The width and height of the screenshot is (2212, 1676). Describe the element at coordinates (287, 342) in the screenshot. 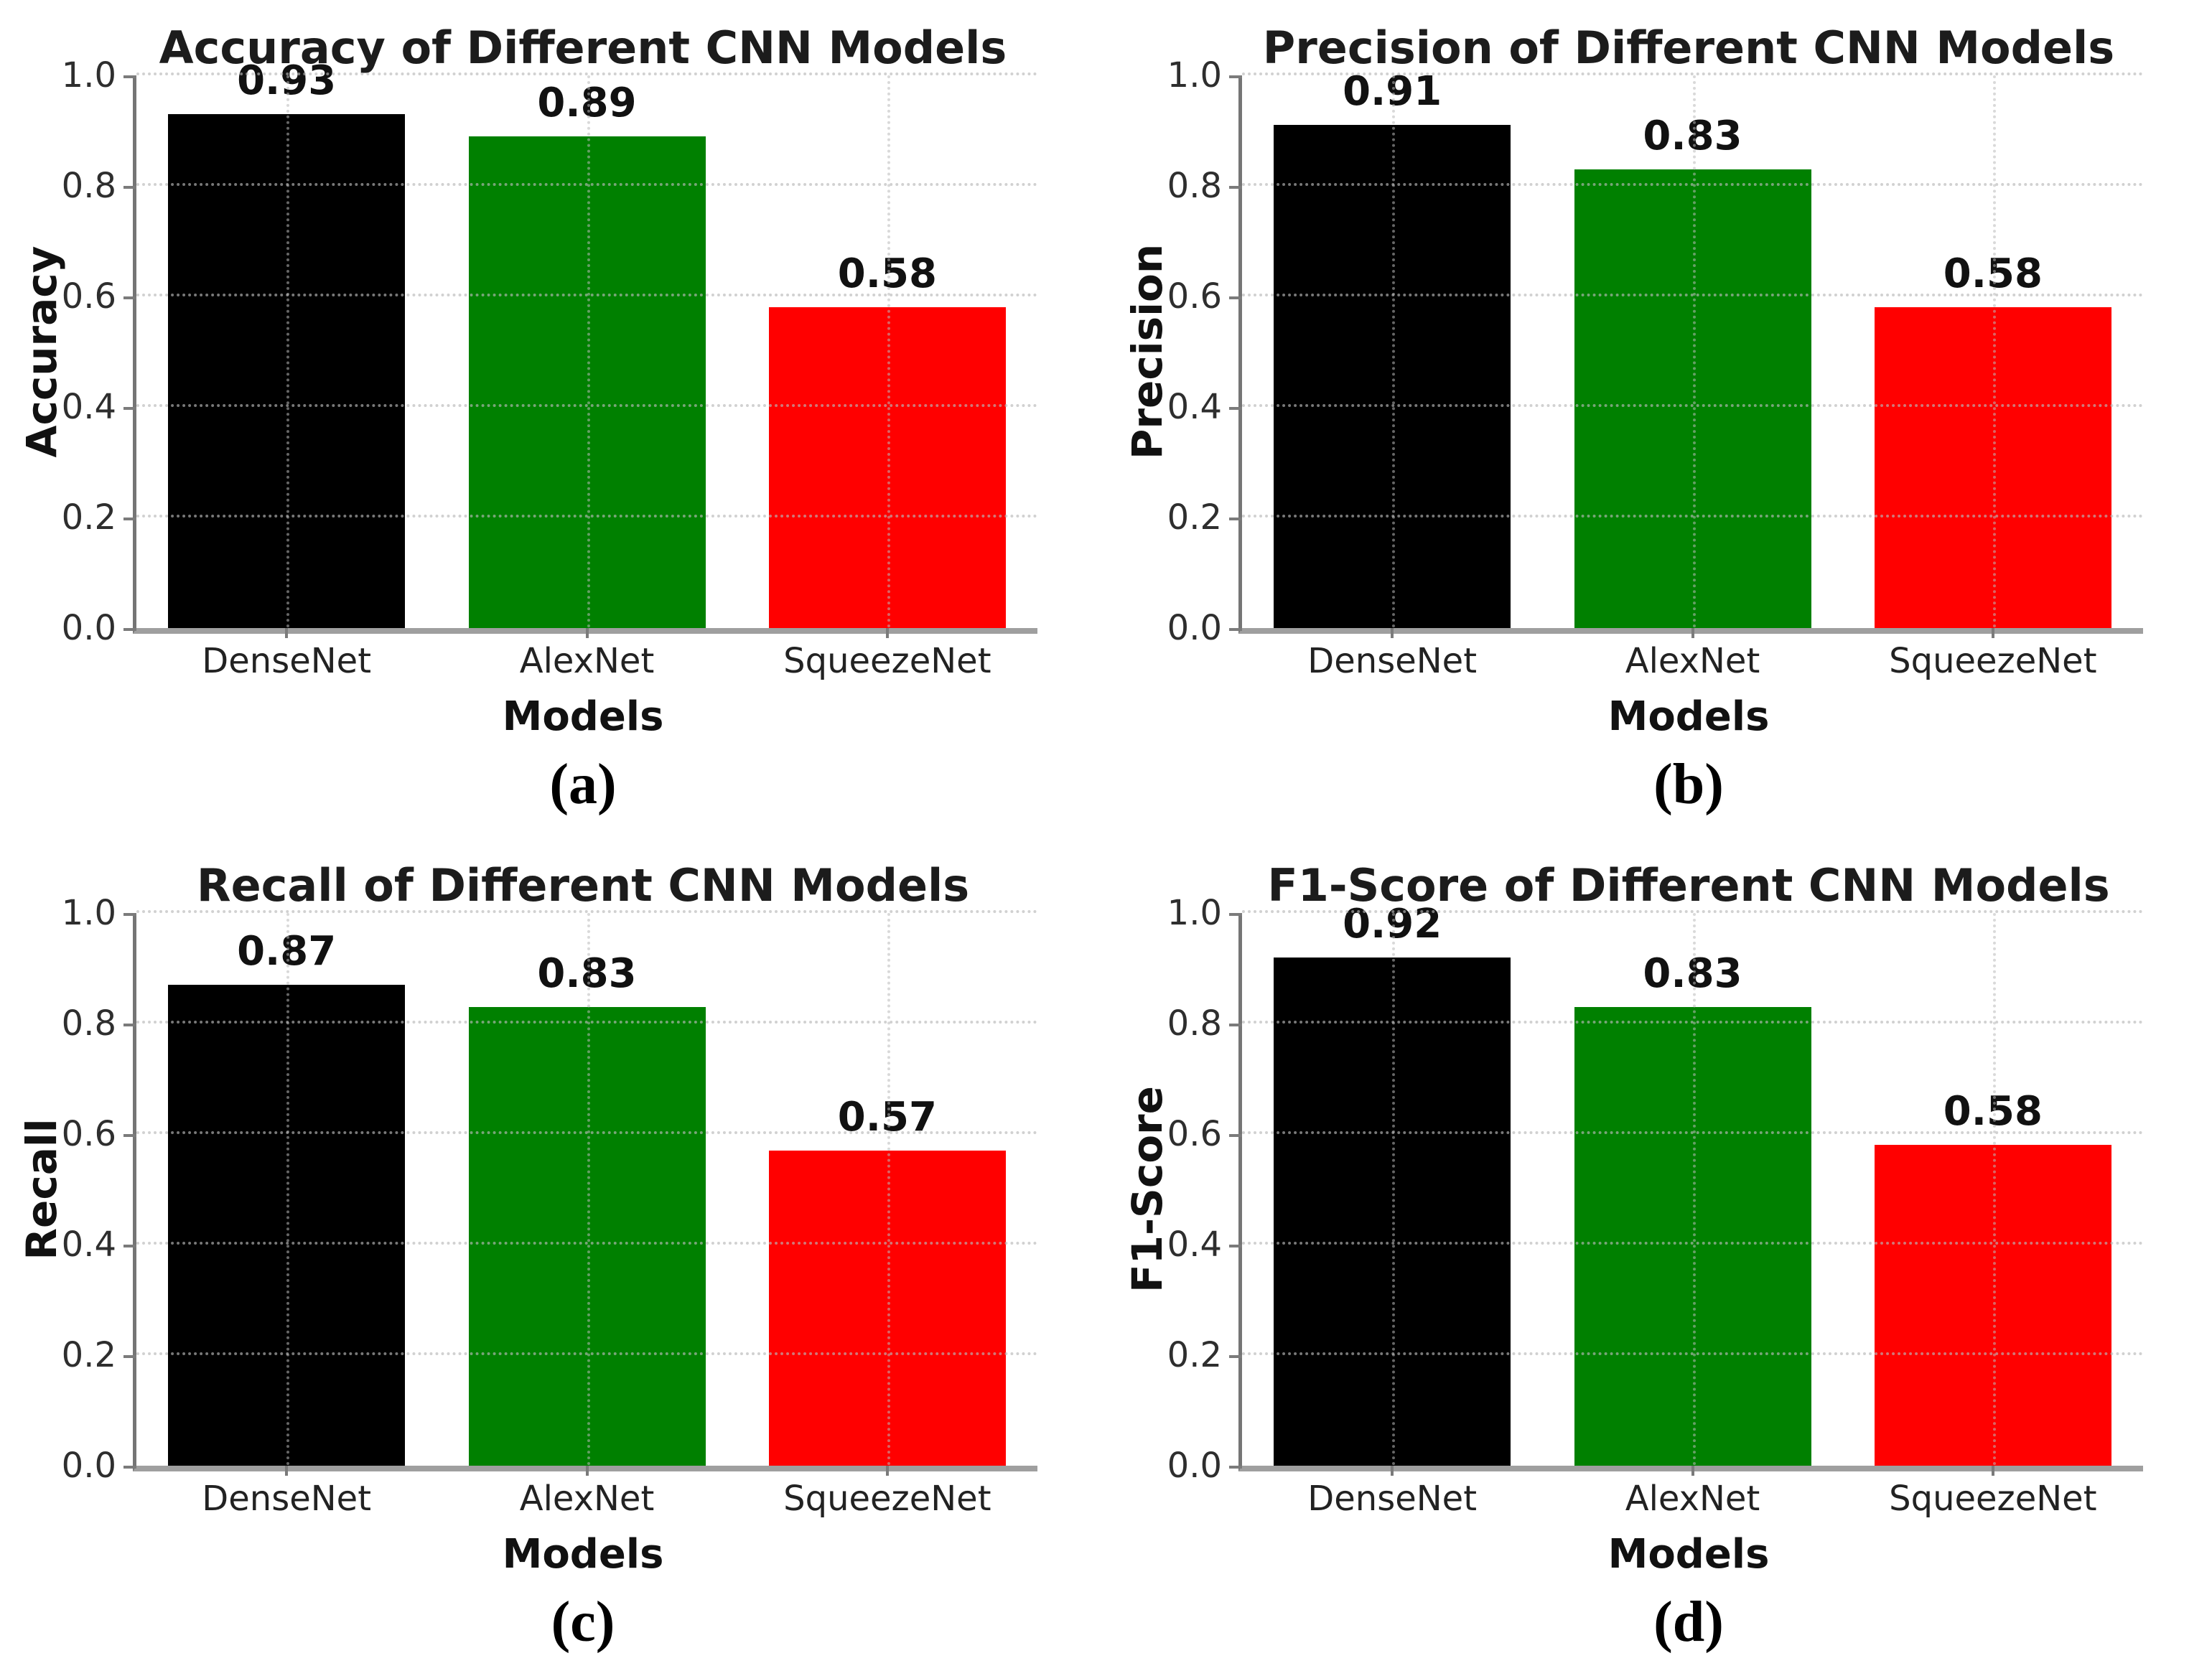

I see `bar-densenet: 0.93` at that location.